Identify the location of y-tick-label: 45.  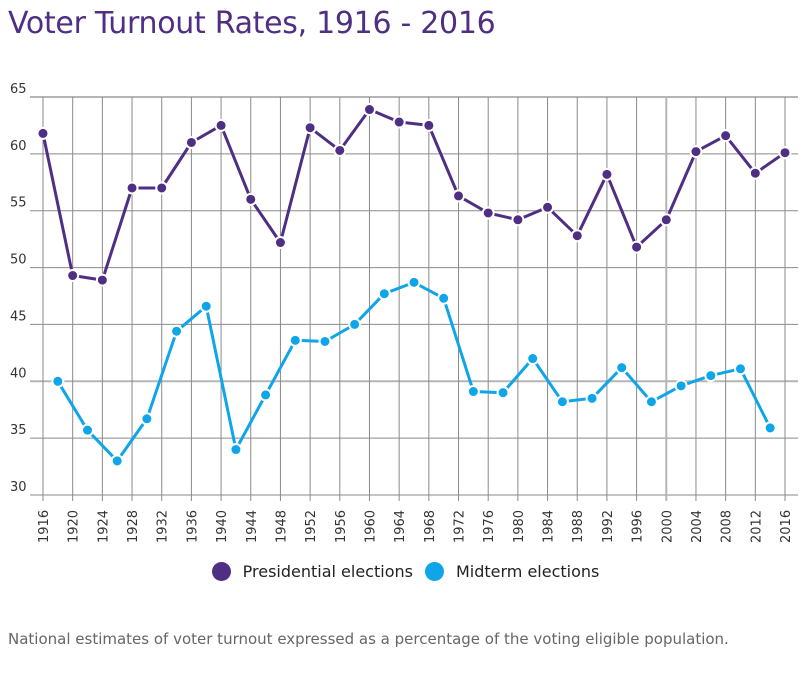
(18, 316).